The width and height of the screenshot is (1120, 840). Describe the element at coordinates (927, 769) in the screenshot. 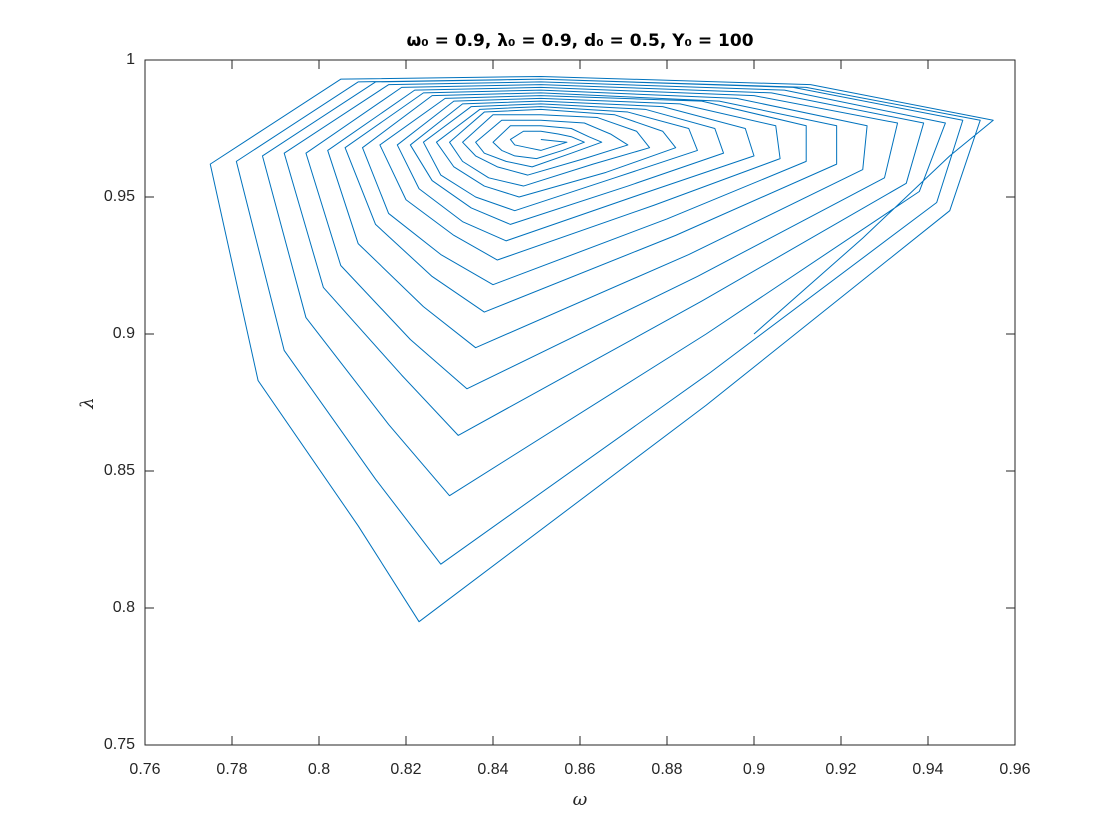

I see `x-tick-label: 0.94` at that location.